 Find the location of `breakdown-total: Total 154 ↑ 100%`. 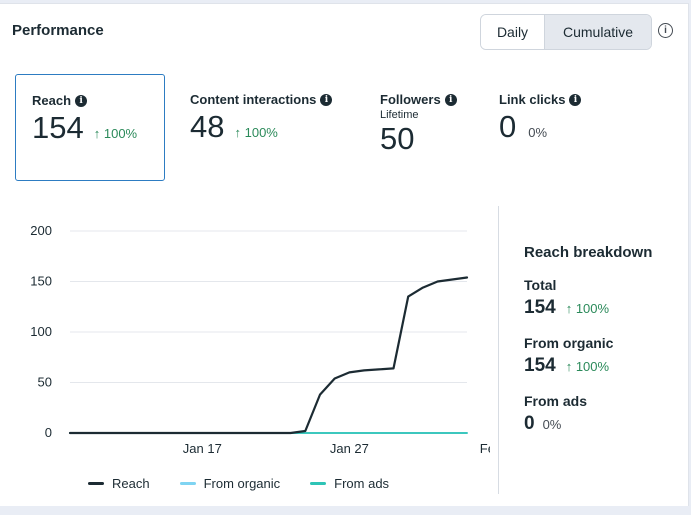

breakdown-total: Total 154 ↑ 100% is located at coordinates (567, 297).